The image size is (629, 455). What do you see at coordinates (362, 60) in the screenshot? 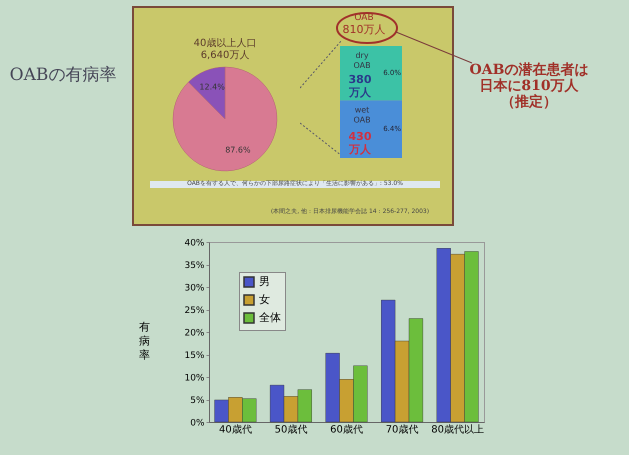
I see `series-label: dry OAB` at bounding box center [362, 60].